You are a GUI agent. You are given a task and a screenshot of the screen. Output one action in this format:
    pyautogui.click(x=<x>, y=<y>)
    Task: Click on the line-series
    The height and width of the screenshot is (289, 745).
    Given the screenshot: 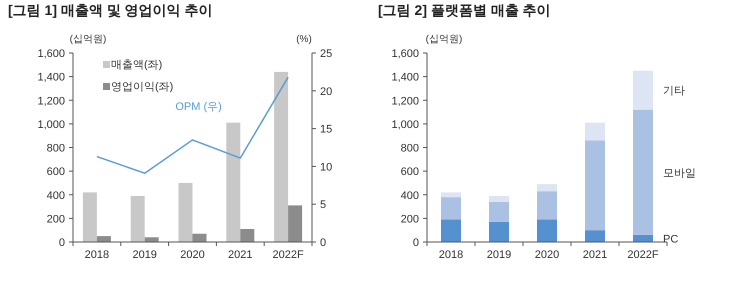 What is the action you would take?
    pyautogui.click(x=192, y=125)
    